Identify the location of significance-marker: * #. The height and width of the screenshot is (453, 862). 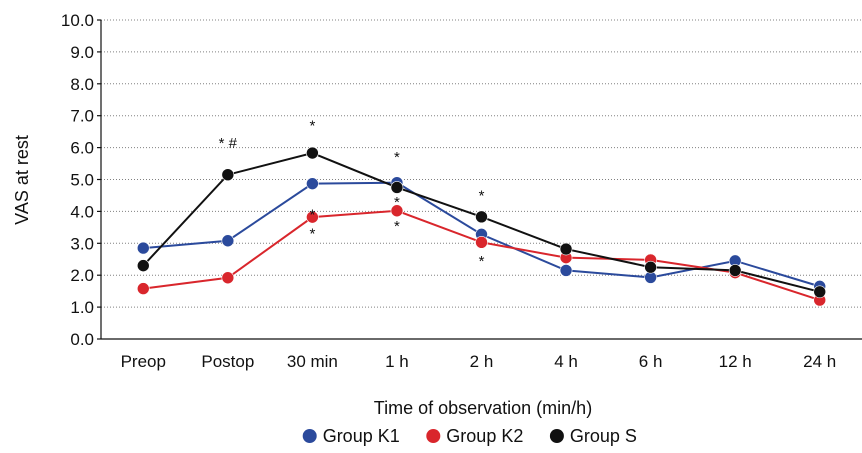
(228, 143).